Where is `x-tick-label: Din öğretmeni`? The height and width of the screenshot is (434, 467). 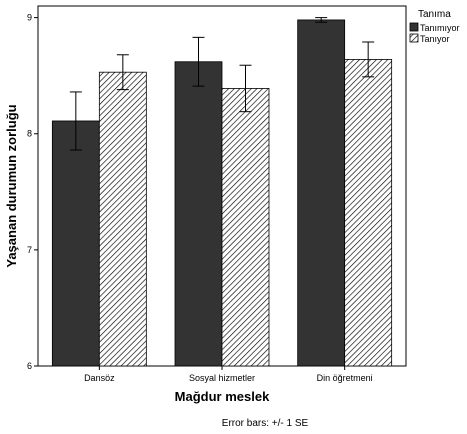
x-tick-label: Din öğretmeni is located at coordinates (345, 378).